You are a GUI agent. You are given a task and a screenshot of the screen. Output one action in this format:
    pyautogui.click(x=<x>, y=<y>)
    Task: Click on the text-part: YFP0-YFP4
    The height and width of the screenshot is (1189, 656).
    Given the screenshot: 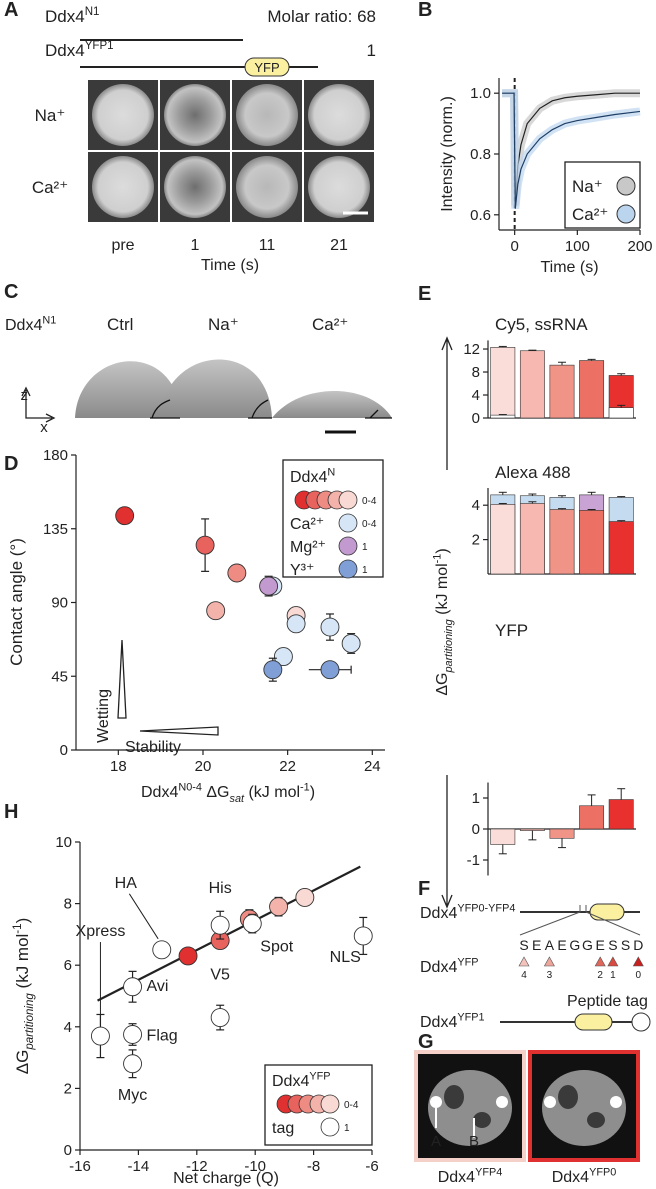 What is the action you would take?
    pyautogui.click(x=486, y=908)
    